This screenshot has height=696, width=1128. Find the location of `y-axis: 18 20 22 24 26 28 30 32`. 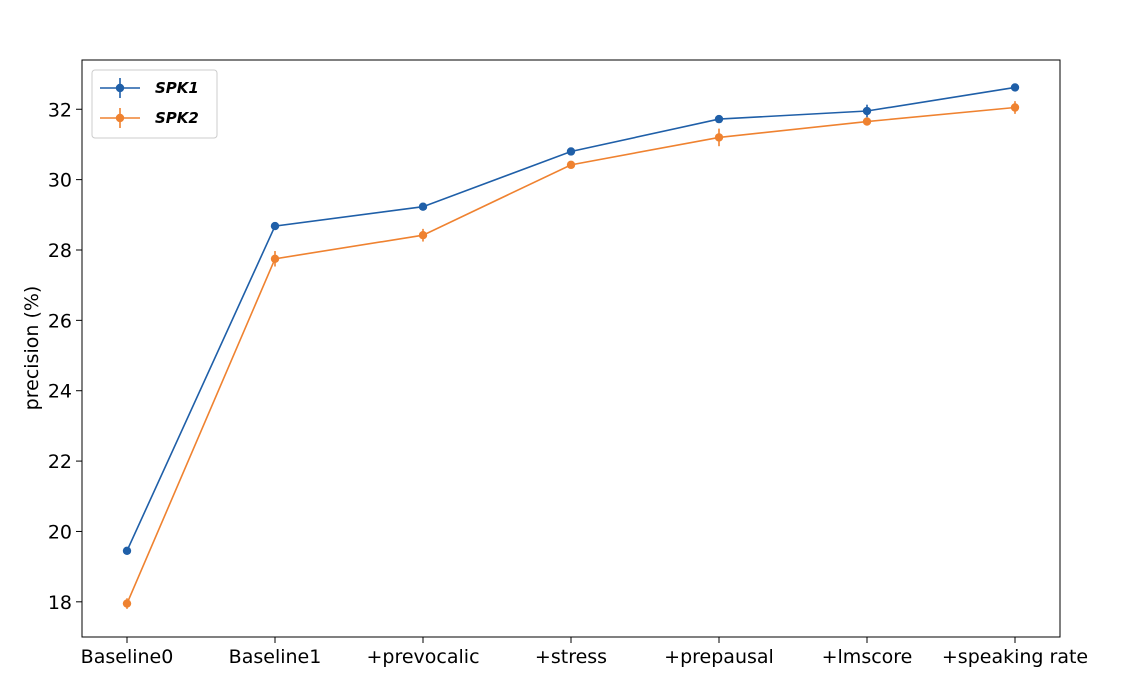

y-axis: 18 20 22 24 26 28 30 32 is located at coordinates (65, 356).